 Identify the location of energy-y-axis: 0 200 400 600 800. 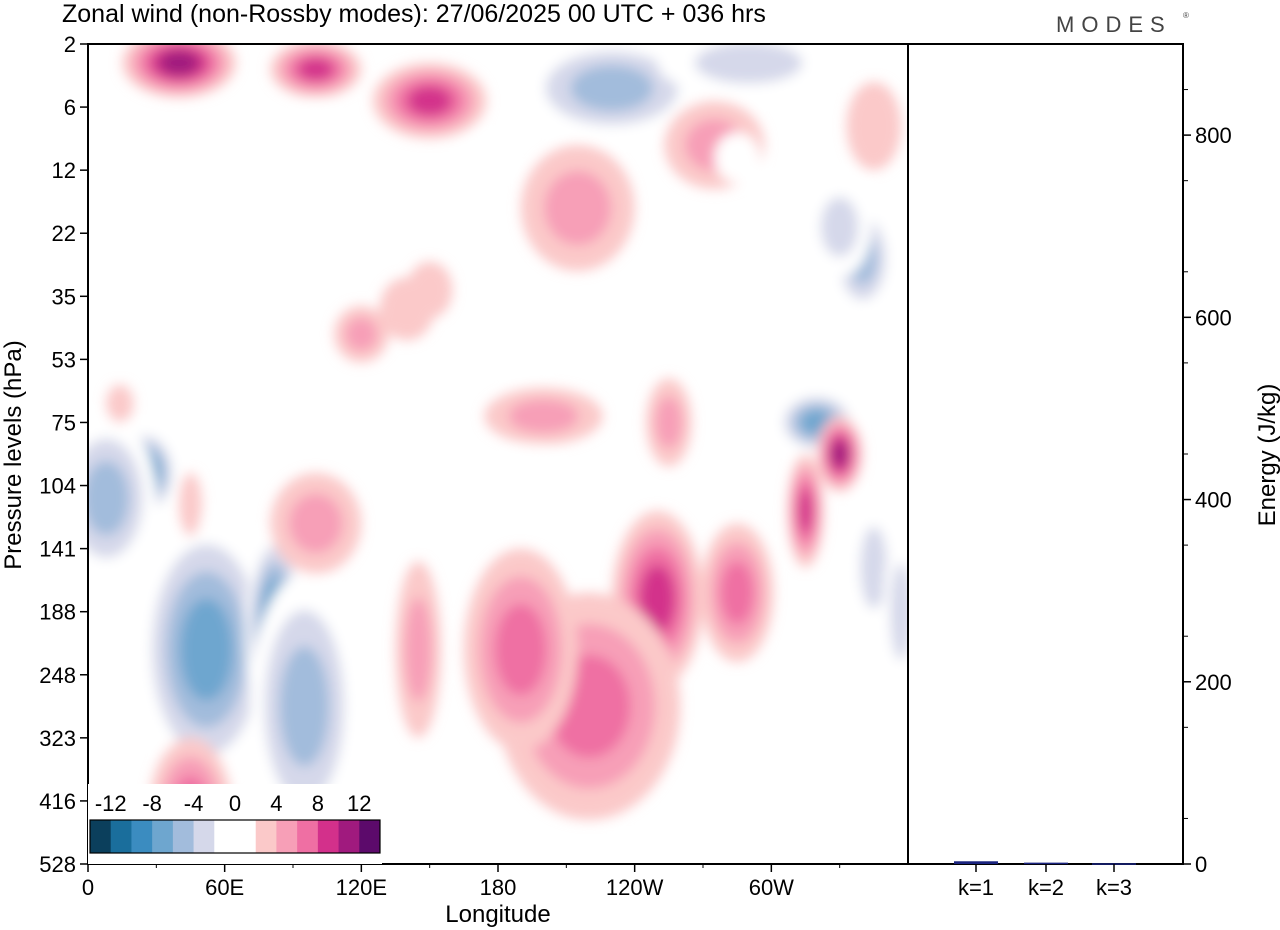
(1207, 483).